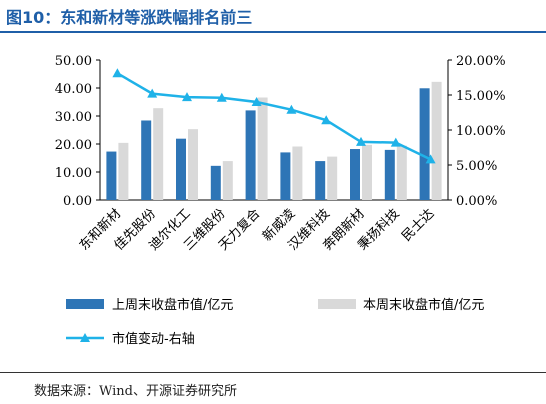 This screenshot has width=546, height=404. I want to click on right-tick-label: 10.00%, so click(481, 131).